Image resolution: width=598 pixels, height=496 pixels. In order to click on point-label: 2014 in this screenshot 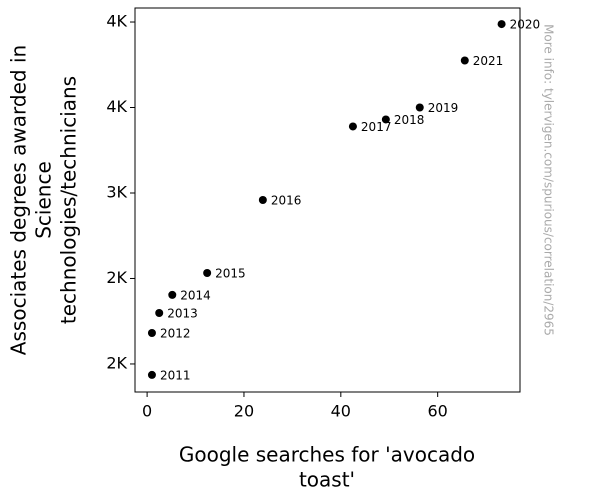, I will do `click(195, 295)`.